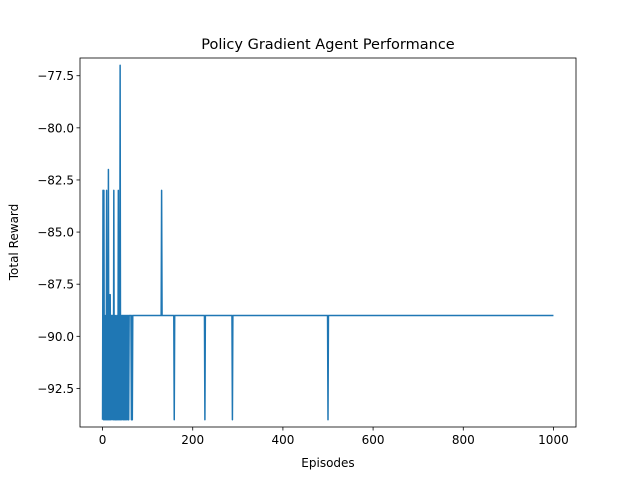 This screenshot has height=480, width=640. I want to click on x-tick-label: 800, so click(463, 440).